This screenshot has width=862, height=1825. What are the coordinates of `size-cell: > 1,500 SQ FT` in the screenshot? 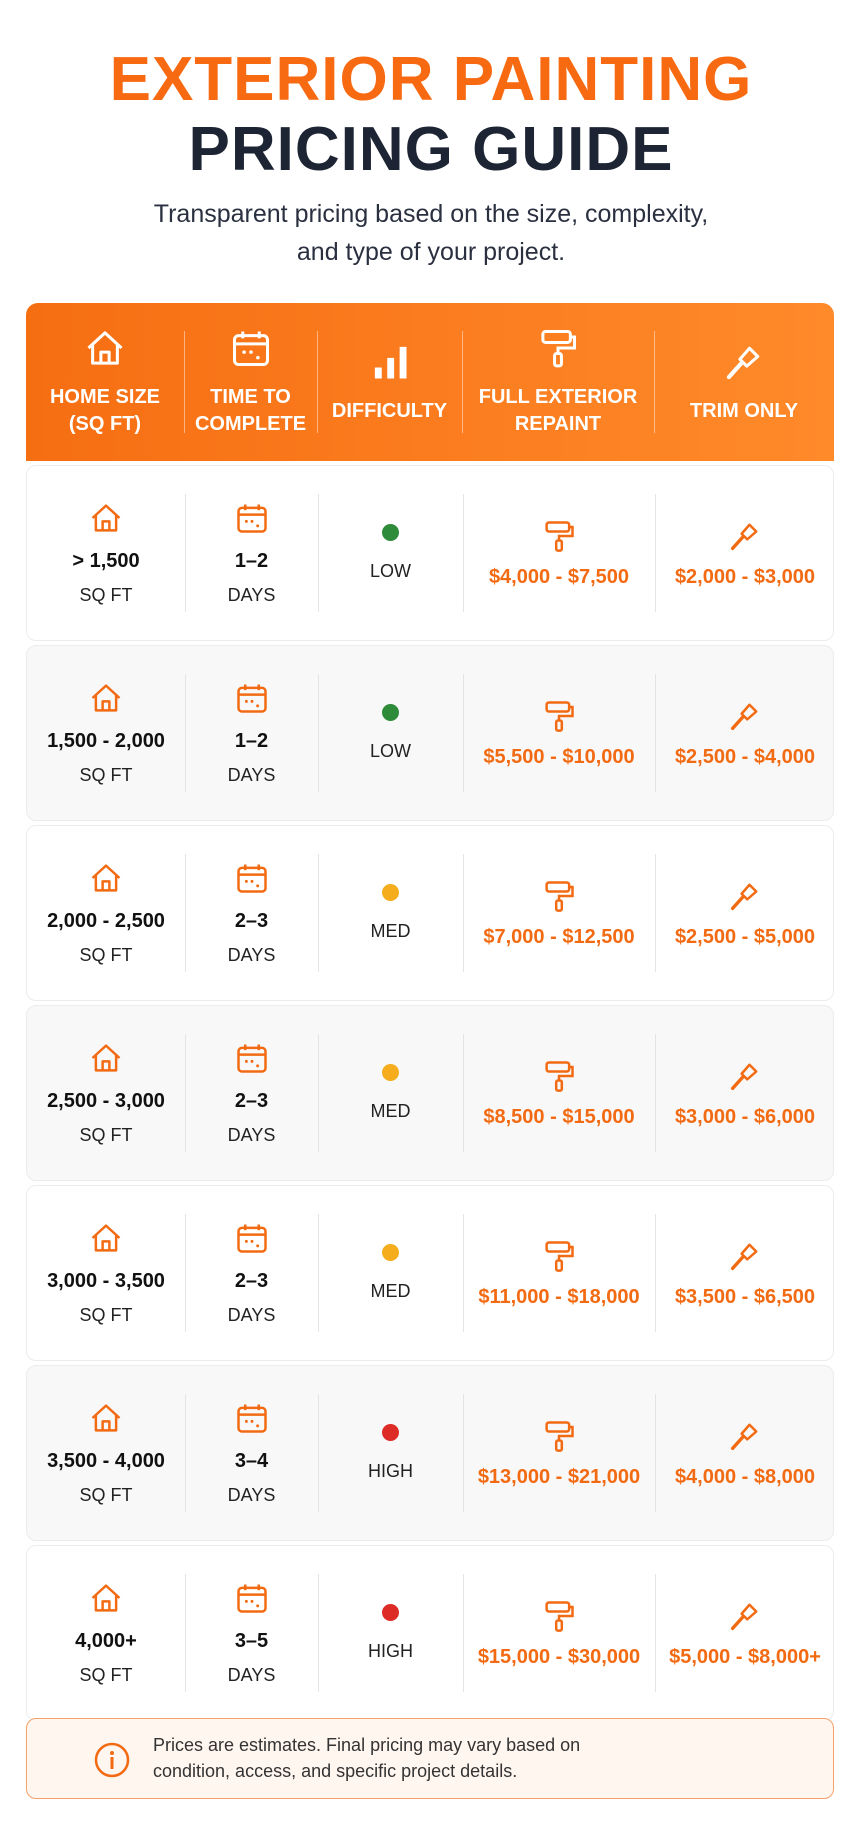 It's located at (106, 553).